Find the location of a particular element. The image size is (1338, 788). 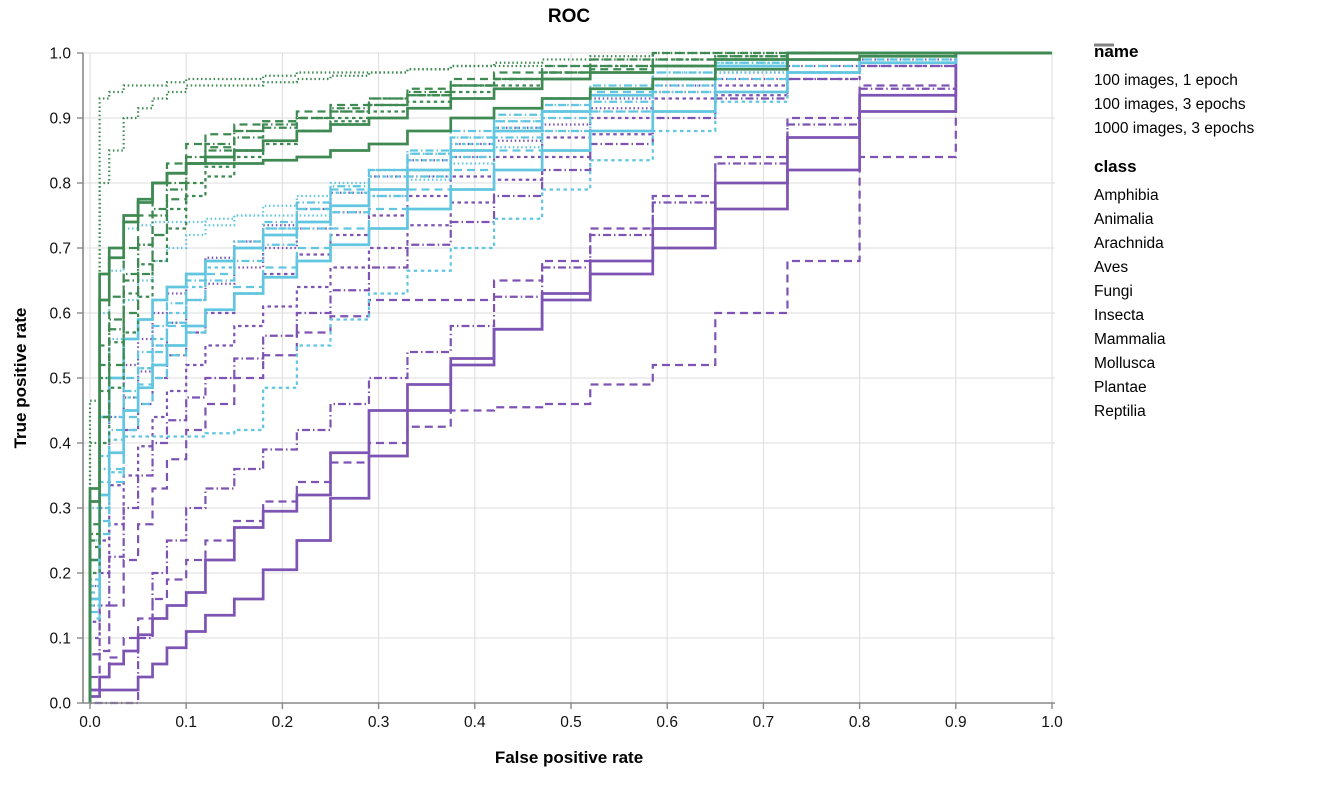

legend-label: Insecta is located at coordinates (1119, 315).